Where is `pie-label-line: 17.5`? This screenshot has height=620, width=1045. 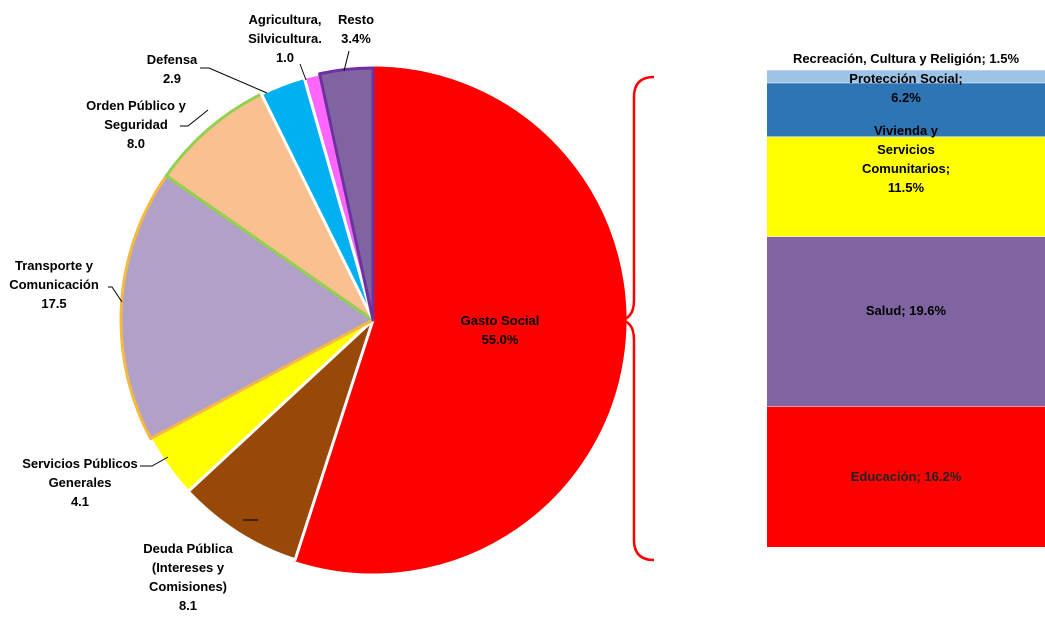 pie-label-line: 17.5 is located at coordinates (53, 303).